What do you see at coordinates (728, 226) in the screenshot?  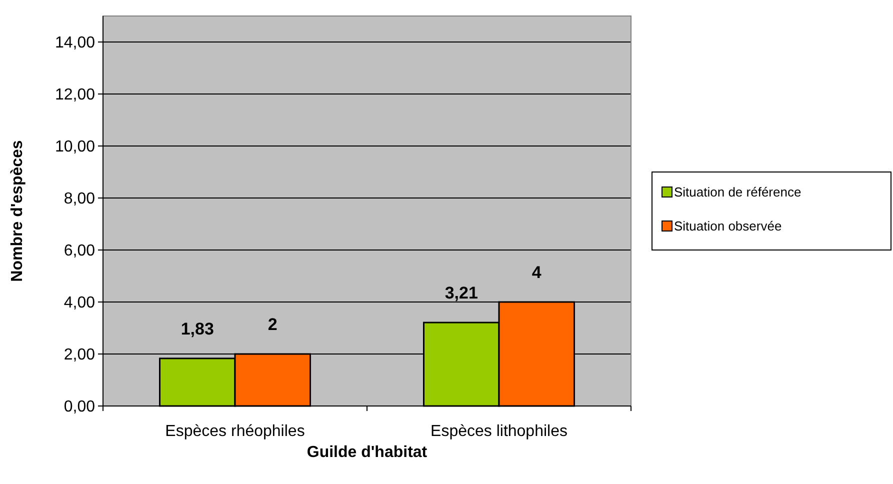 I see `legend-label: Situation observée` at bounding box center [728, 226].